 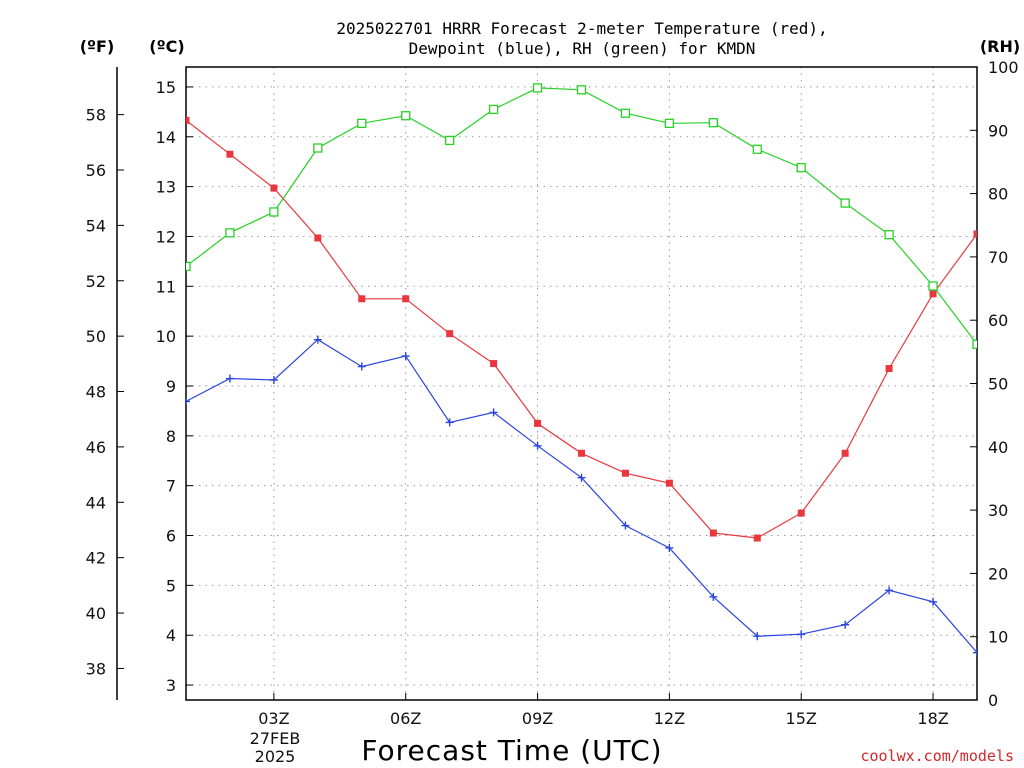 I want to click on fahrenheit-unit-label: (ºF), so click(x=97, y=46).